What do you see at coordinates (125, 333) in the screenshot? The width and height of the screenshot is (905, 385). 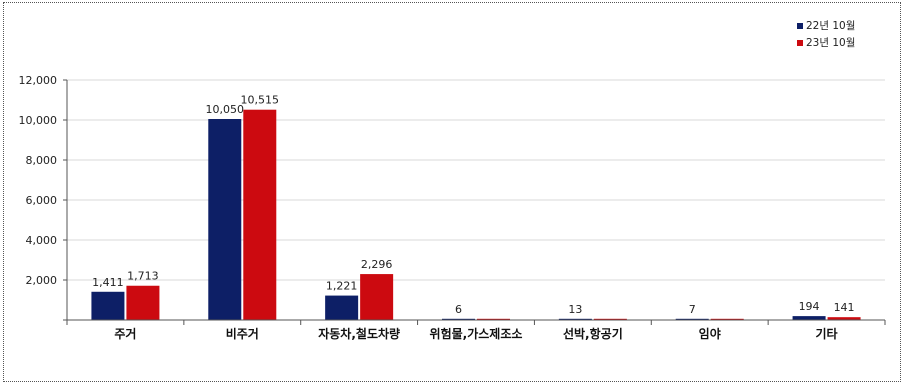 I see `x-category-label: 주거` at bounding box center [125, 333].